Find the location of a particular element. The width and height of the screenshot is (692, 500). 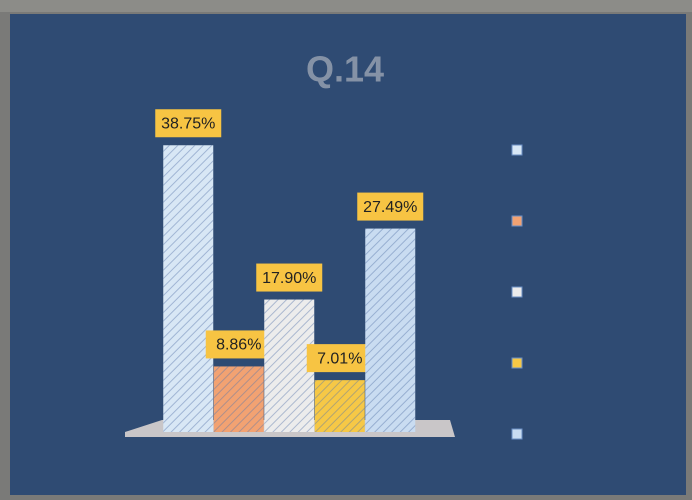

data-label: 7.01% is located at coordinates (339, 358).